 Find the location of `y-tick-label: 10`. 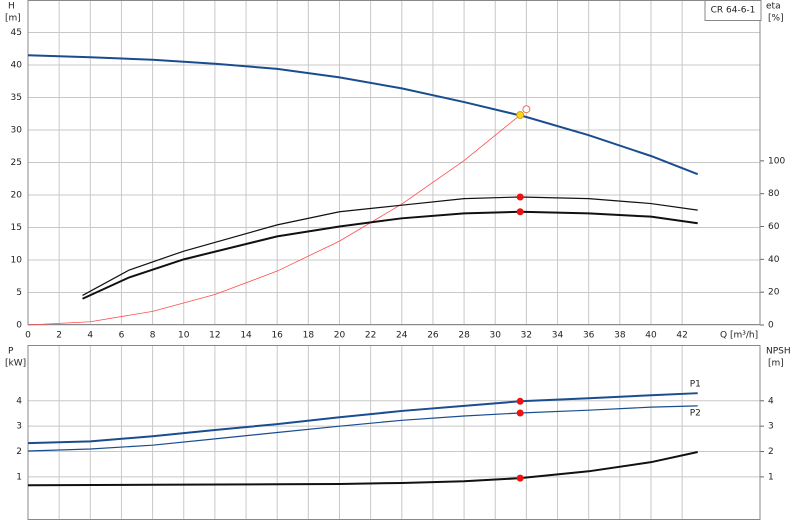

y-tick-label: 10 is located at coordinates (17, 261).